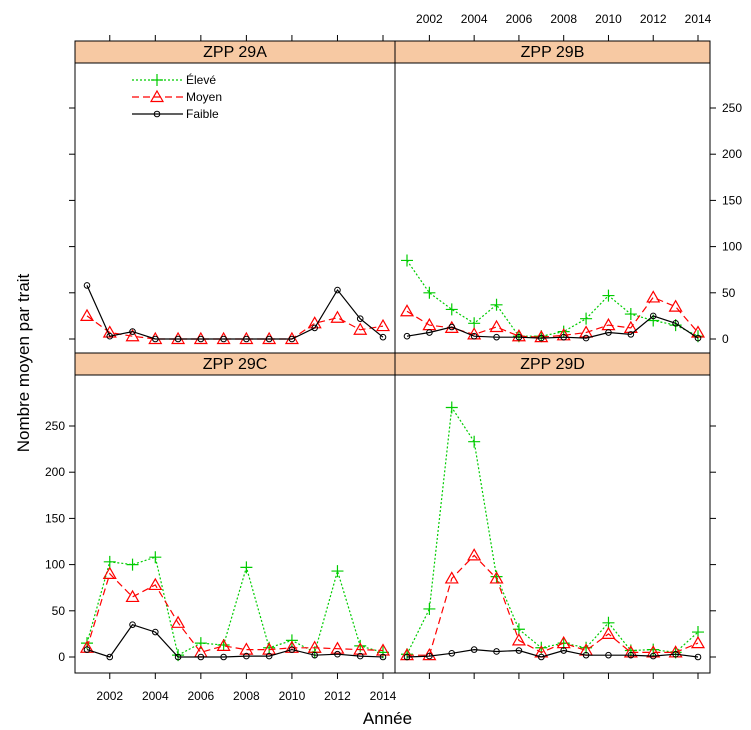 The width and height of the screenshot is (751, 730). I want to click on panel-title: ZPP 29B, so click(553, 52).